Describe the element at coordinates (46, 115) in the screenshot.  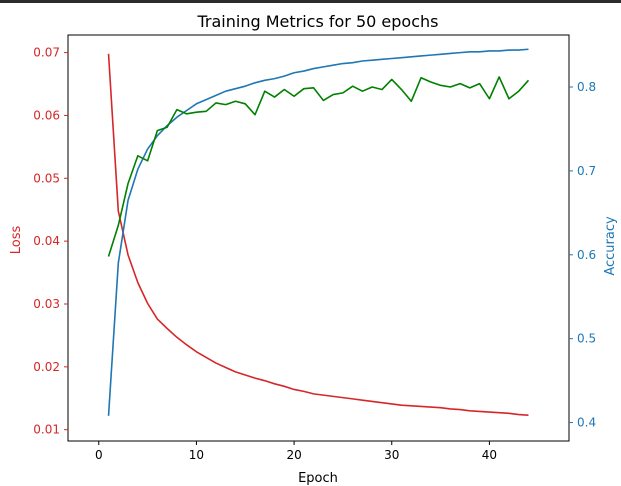
I see `left-tick-label: 0.06` at that location.